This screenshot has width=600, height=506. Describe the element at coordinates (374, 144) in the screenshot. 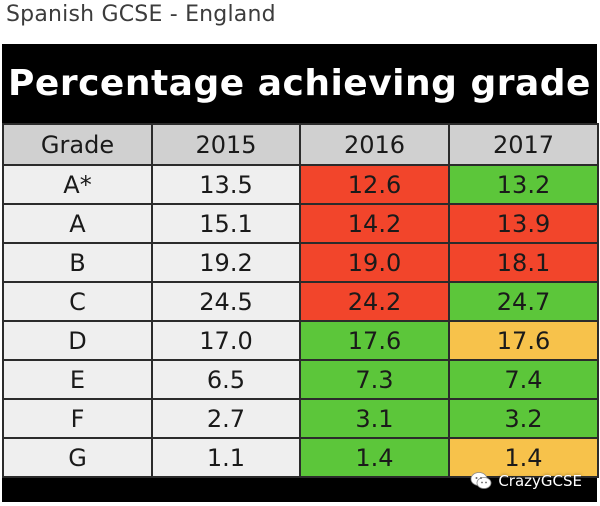

I see `column-header-2016: 2016` at that location.